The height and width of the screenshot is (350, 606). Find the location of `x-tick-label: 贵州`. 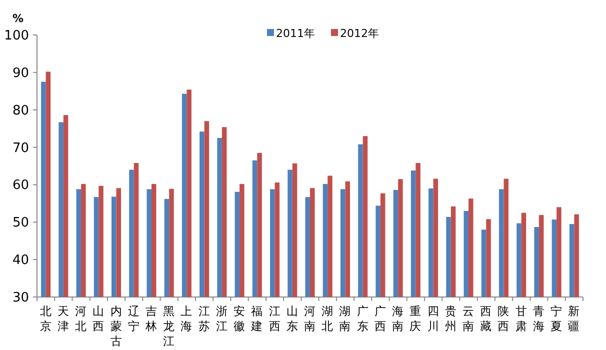

x-tick-label: 贵州 is located at coordinates (450, 318).